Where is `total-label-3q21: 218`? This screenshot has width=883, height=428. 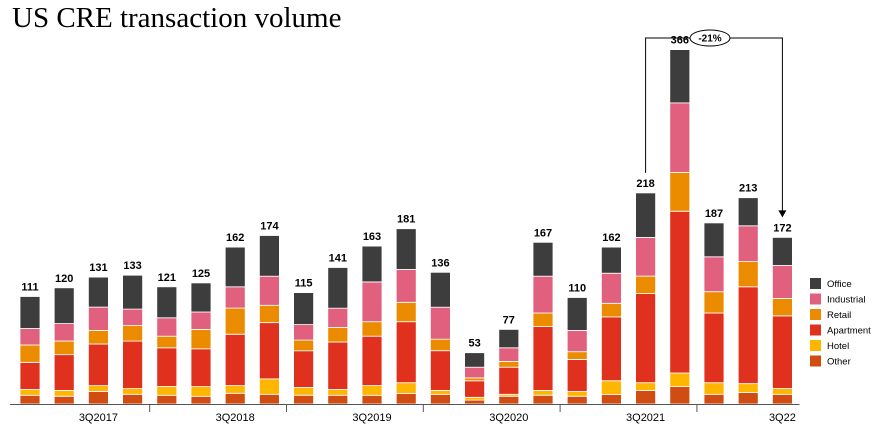 total-label-3q21: 218 is located at coordinates (645, 184).